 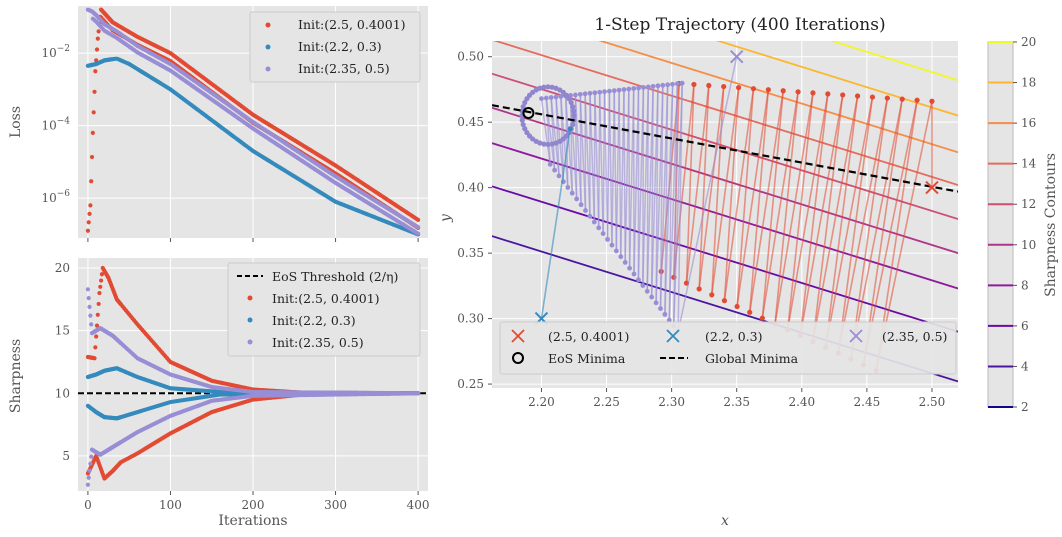 What do you see at coordinates (314, 320) in the screenshot?
I see `sharpness-legend-label-2: Init:(2.2, 0.3)` at bounding box center [314, 320].